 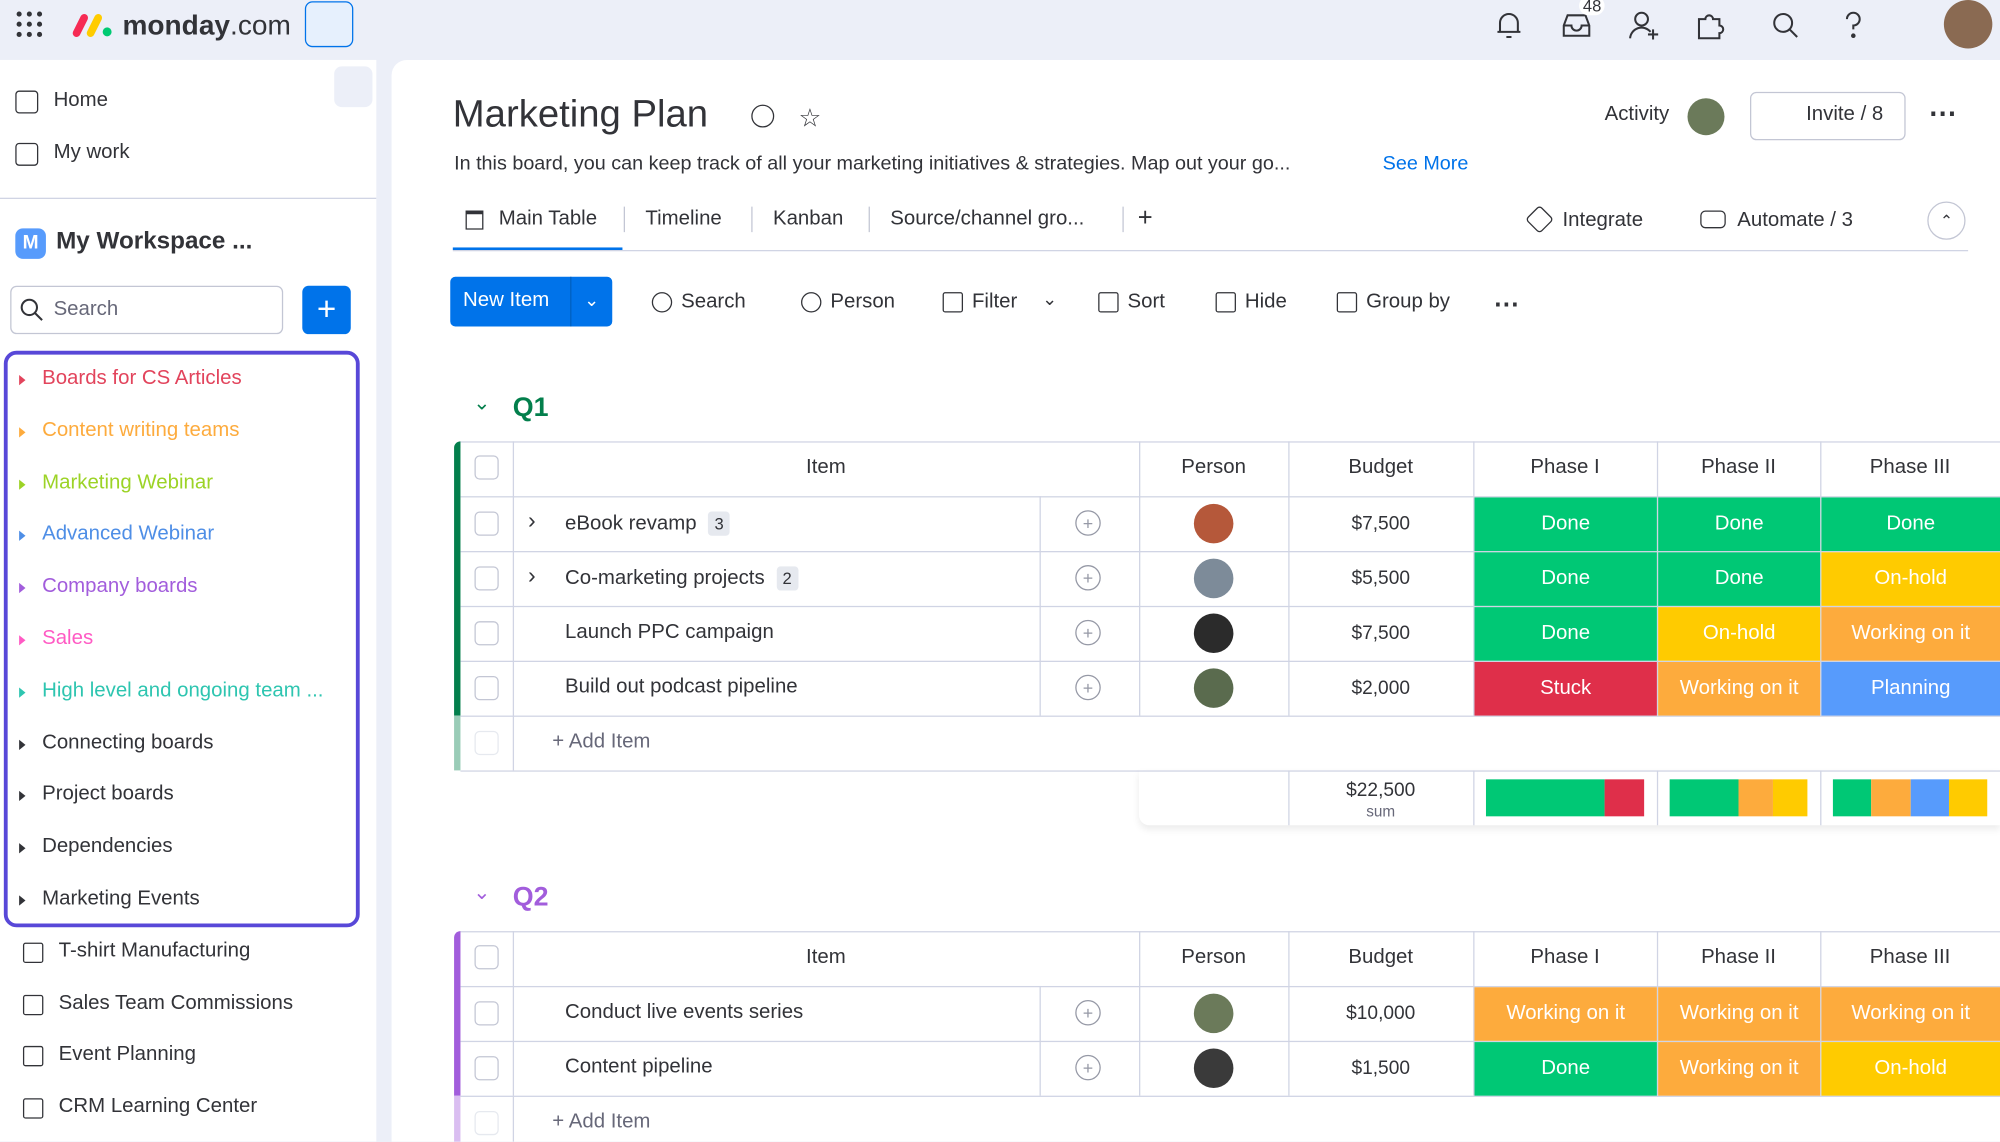 I want to click on automate: Automate / 3, so click(x=1795, y=220).